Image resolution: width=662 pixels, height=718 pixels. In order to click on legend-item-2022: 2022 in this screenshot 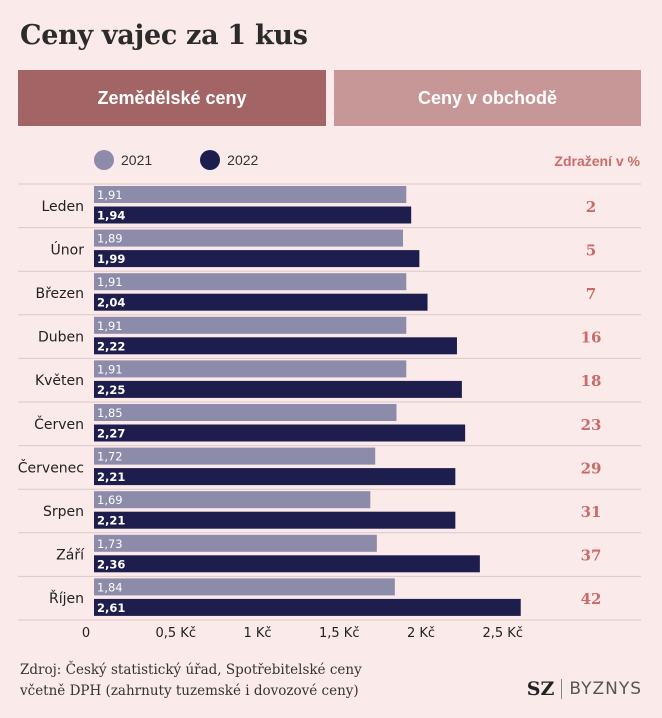, I will do `click(229, 160)`.